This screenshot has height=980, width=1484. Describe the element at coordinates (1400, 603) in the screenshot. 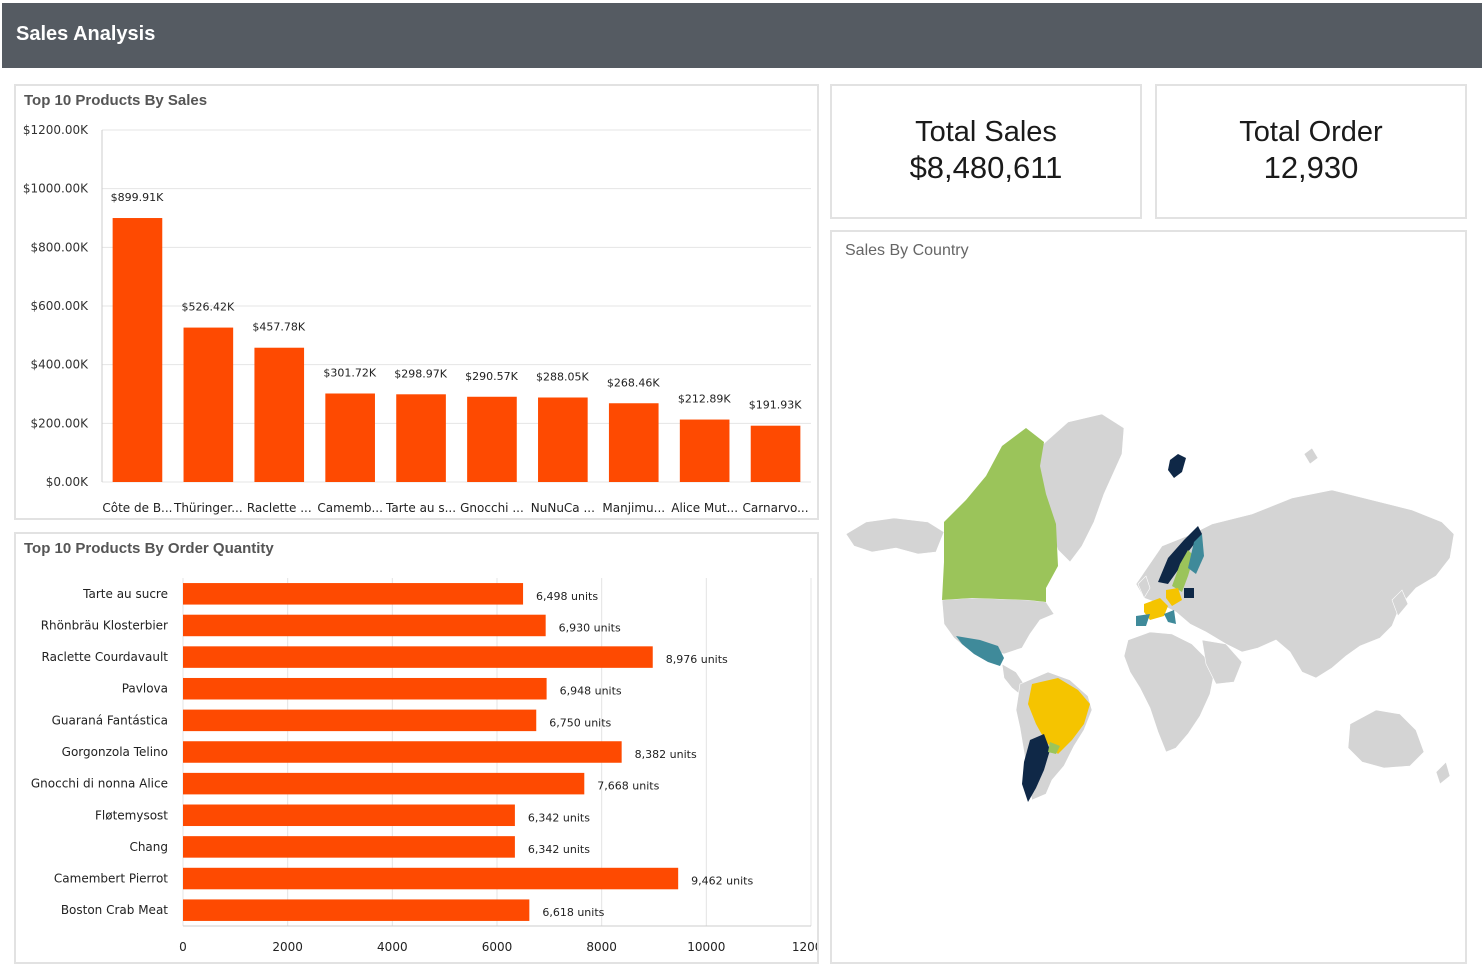

I see `japan-shape` at that location.